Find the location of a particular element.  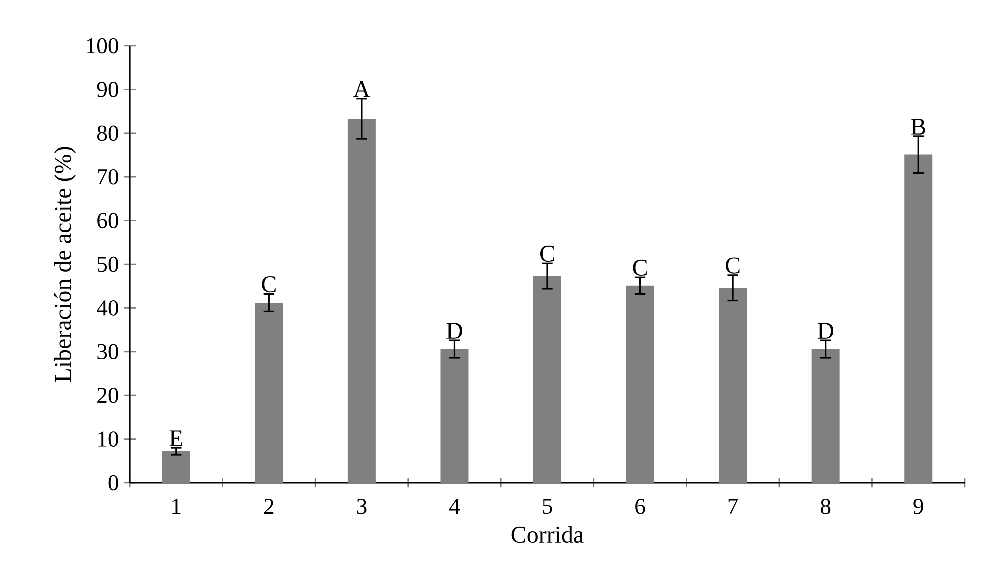

x-tick-label: 3 is located at coordinates (362, 506).